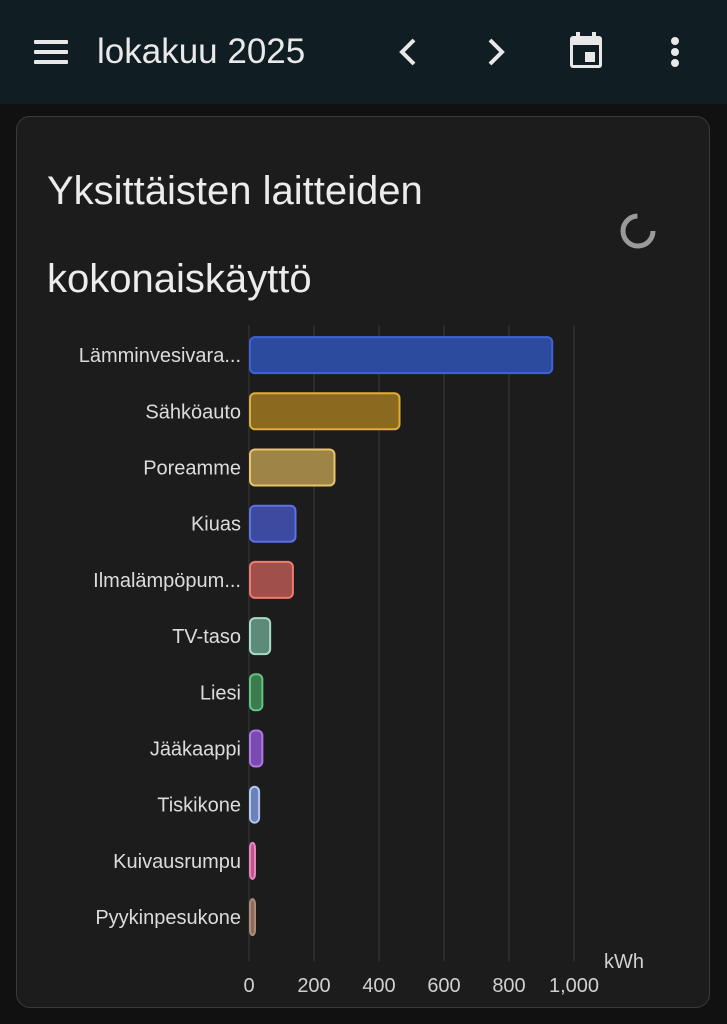 The height and width of the screenshot is (1024, 727). Describe the element at coordinates (443, 986) in the screenshot. I see `x-tick-label: 600` at that location.